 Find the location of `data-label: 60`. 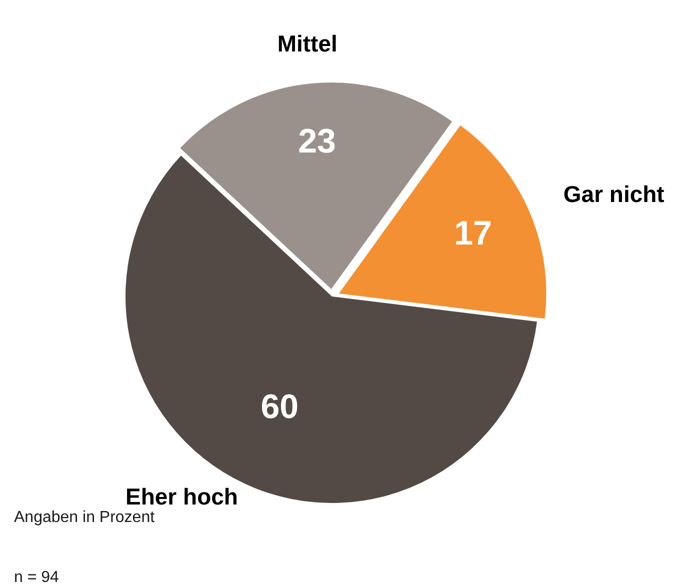

data-label: 60 is located at coordinates (279, 407).